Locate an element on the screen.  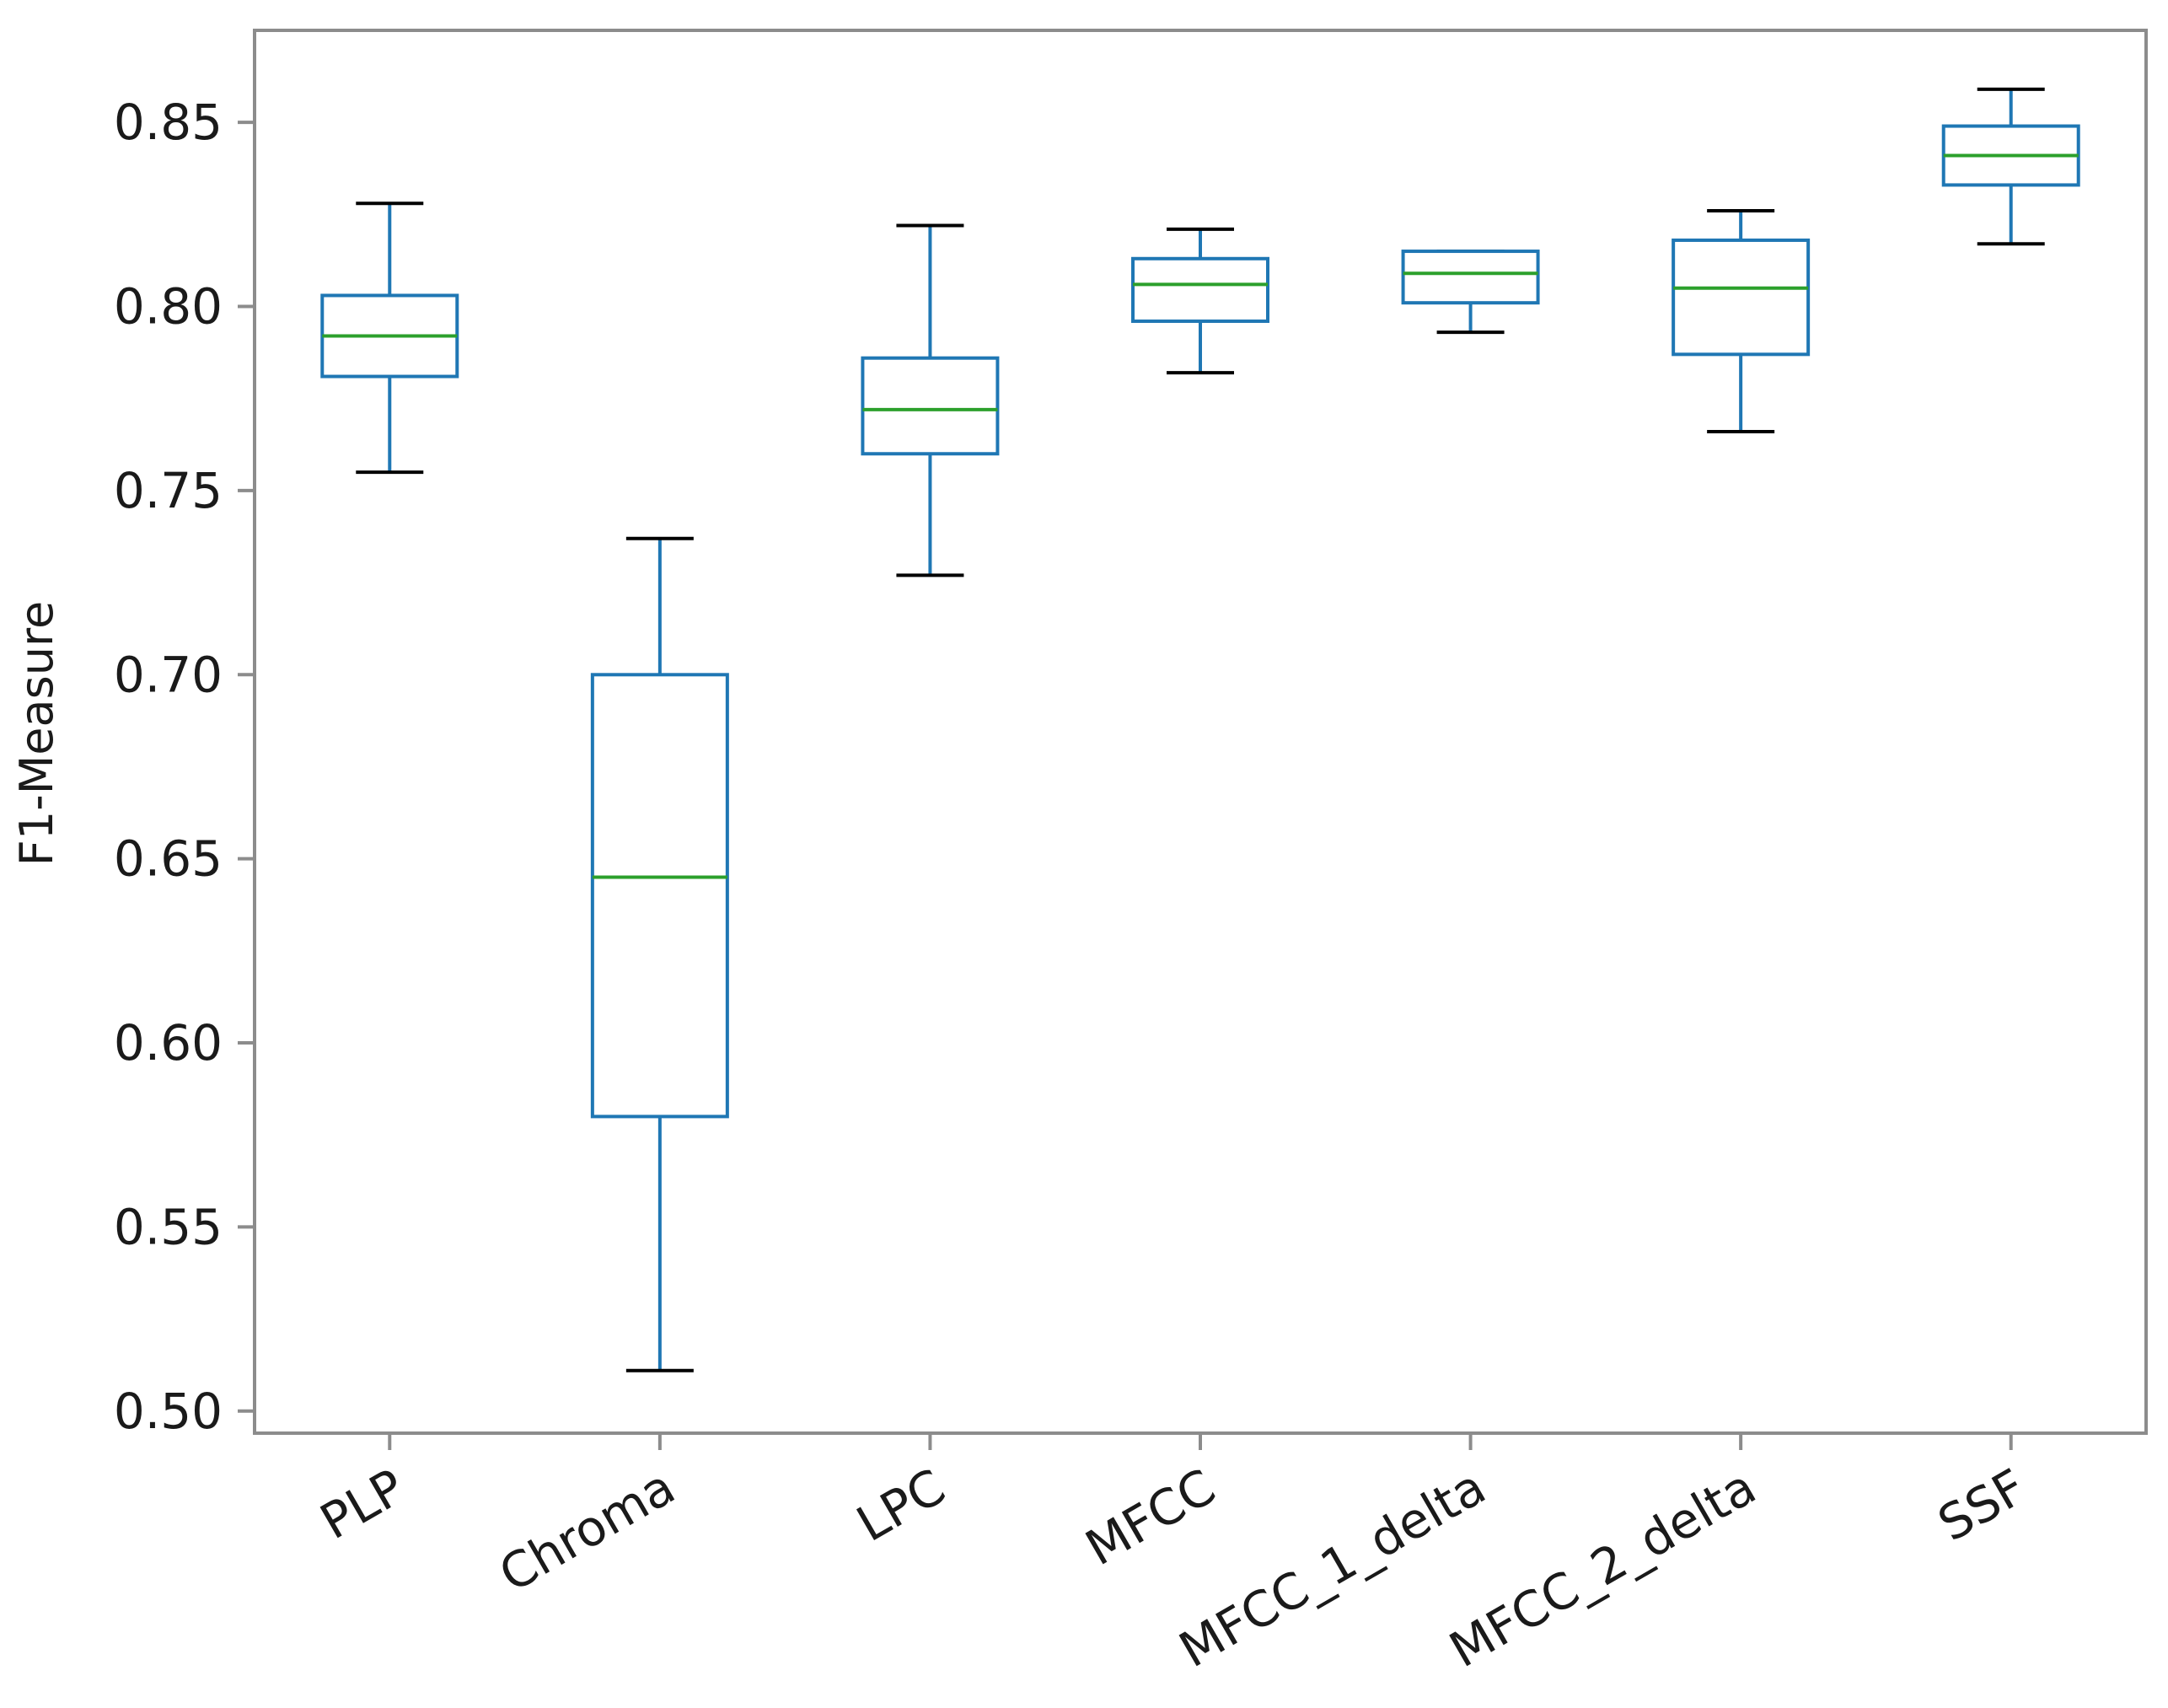
y-axis: 0.50 0.55 0.60 0.65 0.70 0.75 0.80 0.85 is located at coordinates (184, 767).